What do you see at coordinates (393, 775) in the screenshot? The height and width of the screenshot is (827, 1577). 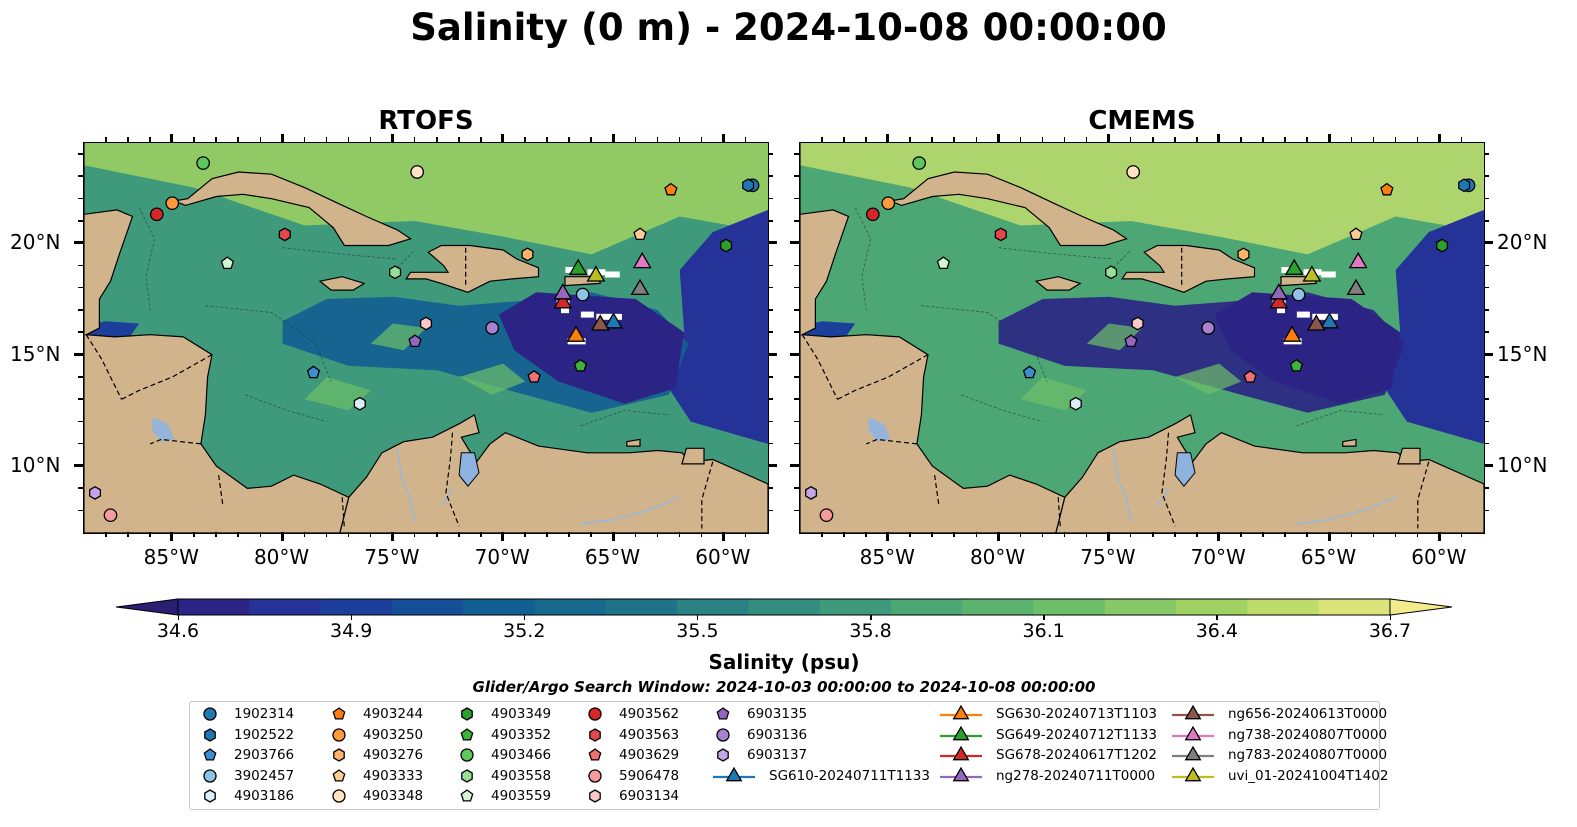 I see `legend-label: 4903333` at bounding box center [393, 775].